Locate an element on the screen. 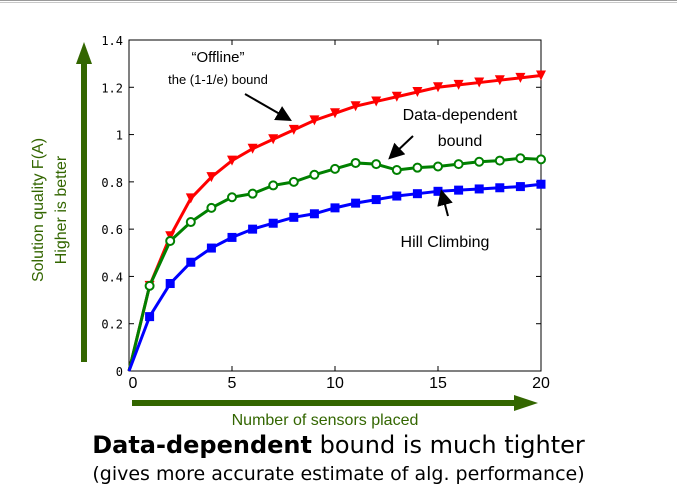 This screenshot has width=677, height=495. top-rule is located at coordinates (338, 1).